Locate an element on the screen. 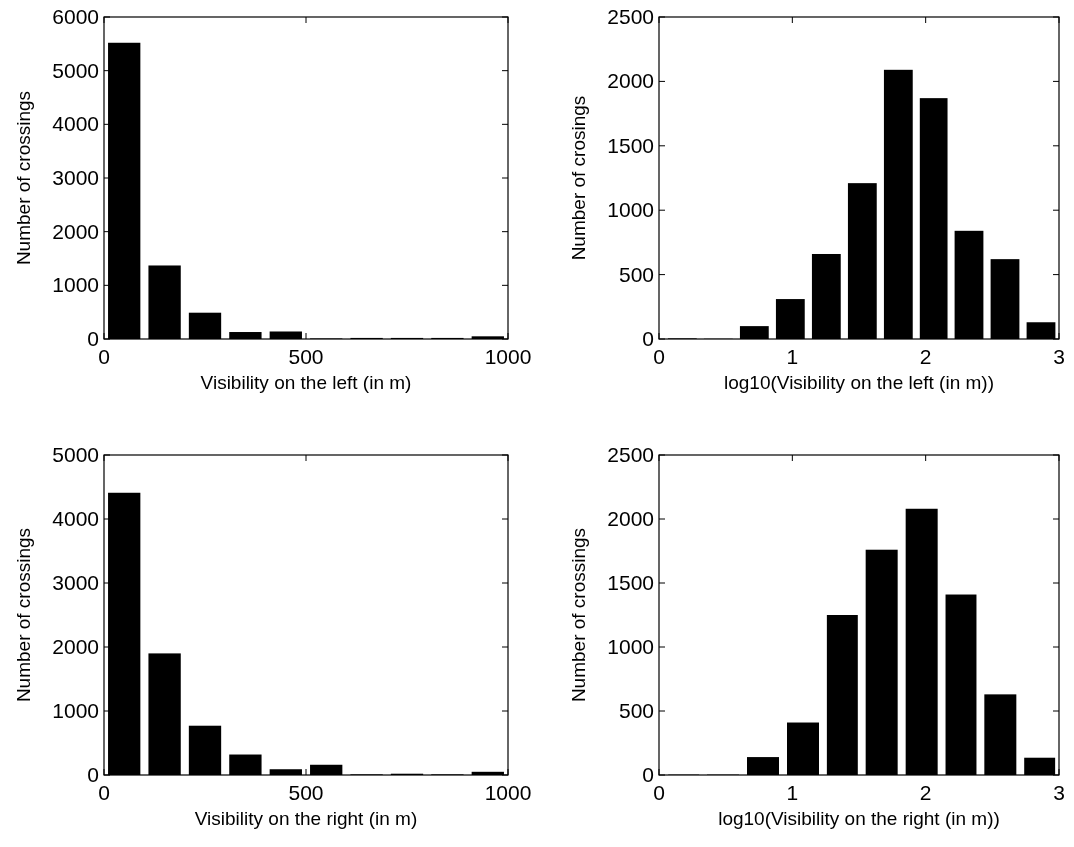  x-axis-title: log10(Visibility on the right (in m)) is located at coordinates (859, 818).